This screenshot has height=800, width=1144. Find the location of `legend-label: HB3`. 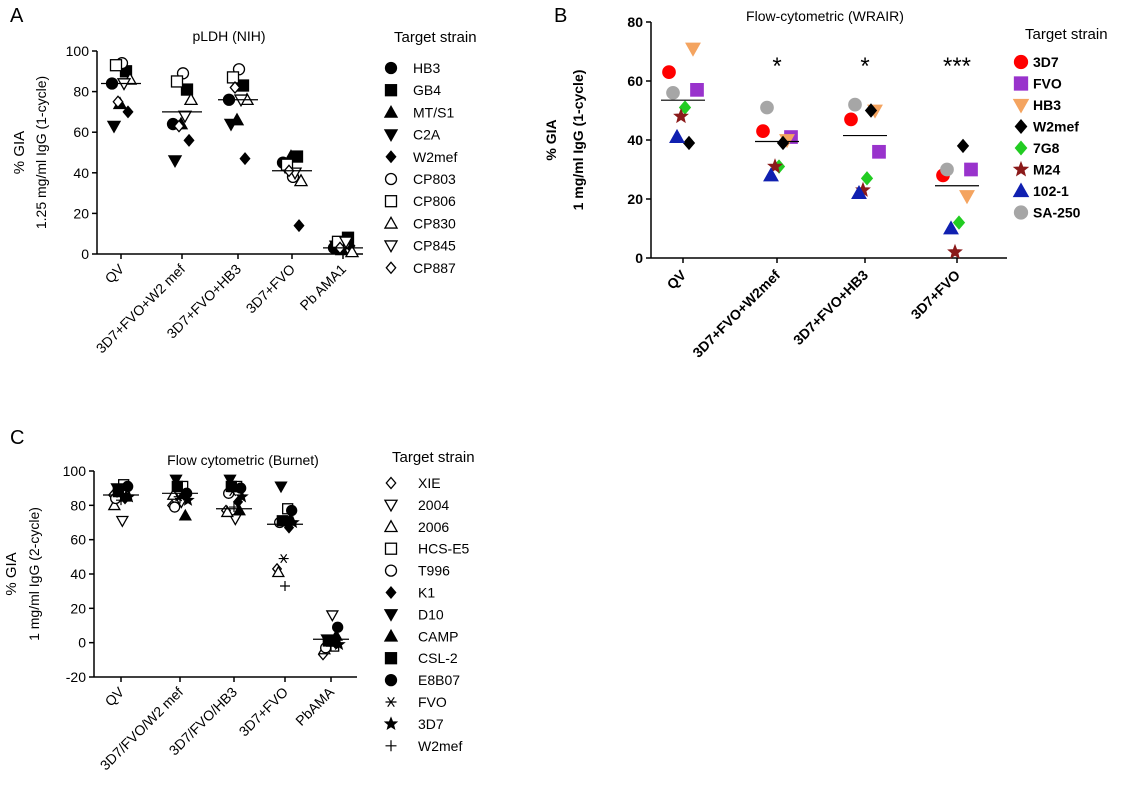

legend-label: HB3 is located at coordinates (426, 68).